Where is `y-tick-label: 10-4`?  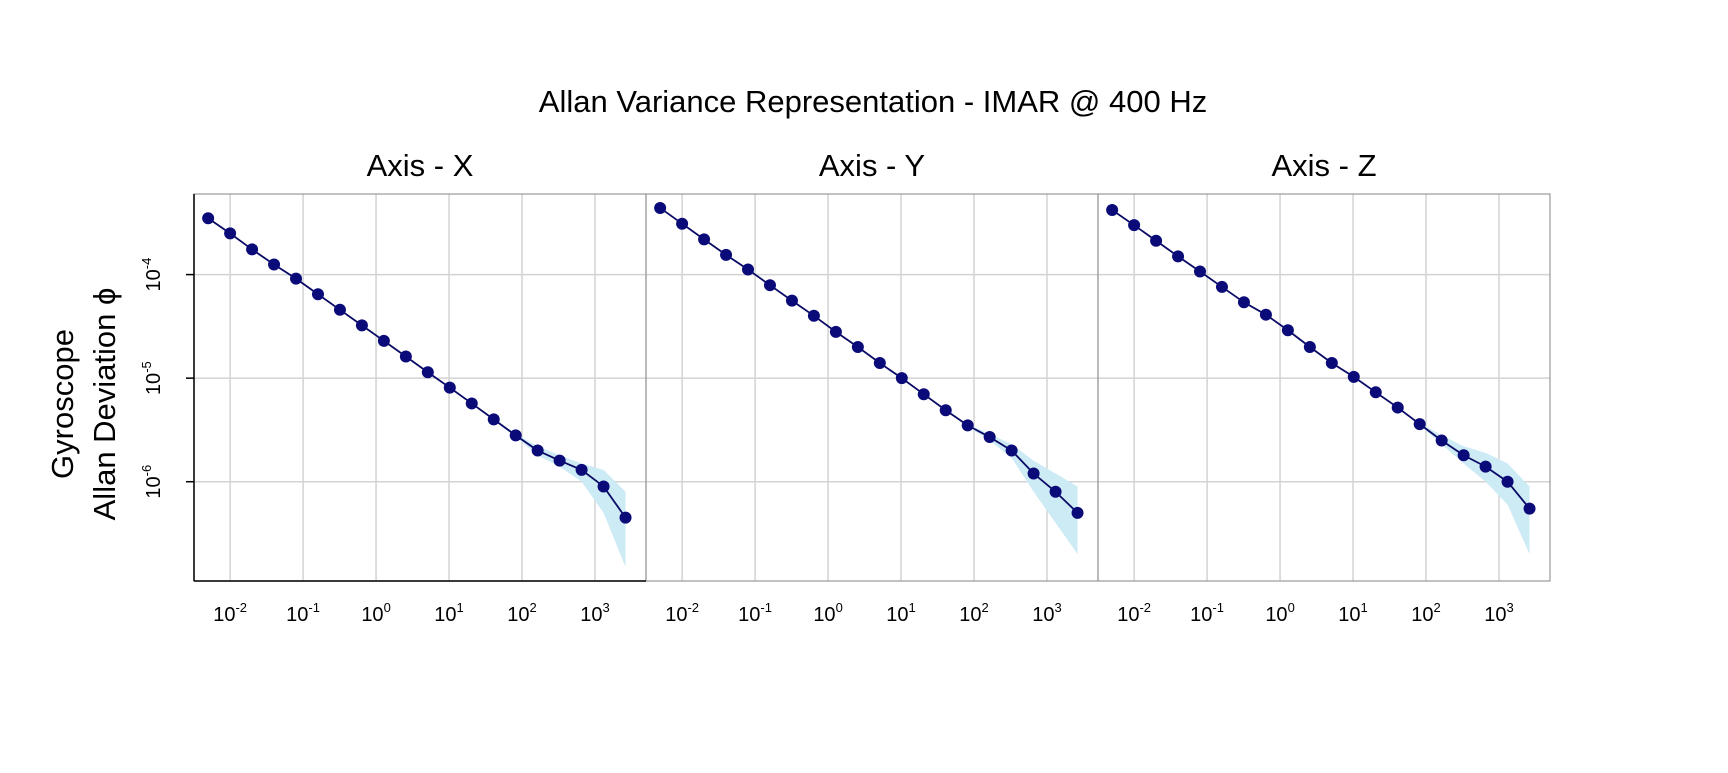 y-tick-label: 10-4 is located at coordinates (152, 275).